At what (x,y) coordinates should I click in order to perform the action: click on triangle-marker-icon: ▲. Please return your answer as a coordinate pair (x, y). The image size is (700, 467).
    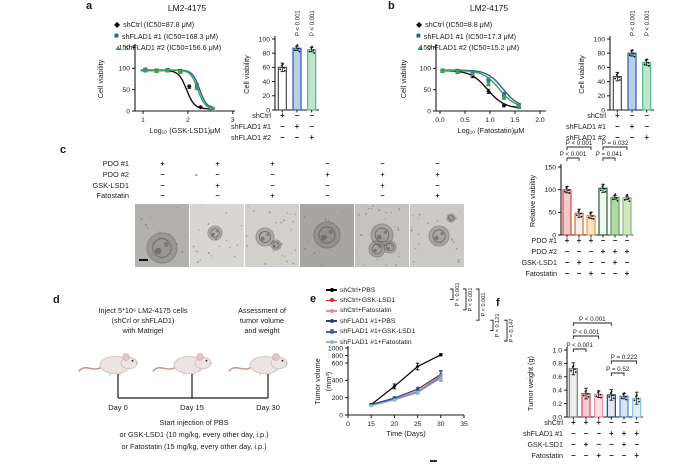
    Looking at the image, I should click on (118, 47).